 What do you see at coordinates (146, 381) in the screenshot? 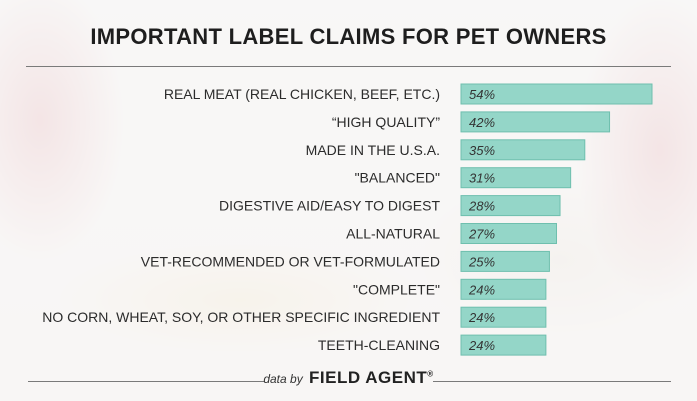
I see `footer-divider-left` at bounding box center [146, 381].